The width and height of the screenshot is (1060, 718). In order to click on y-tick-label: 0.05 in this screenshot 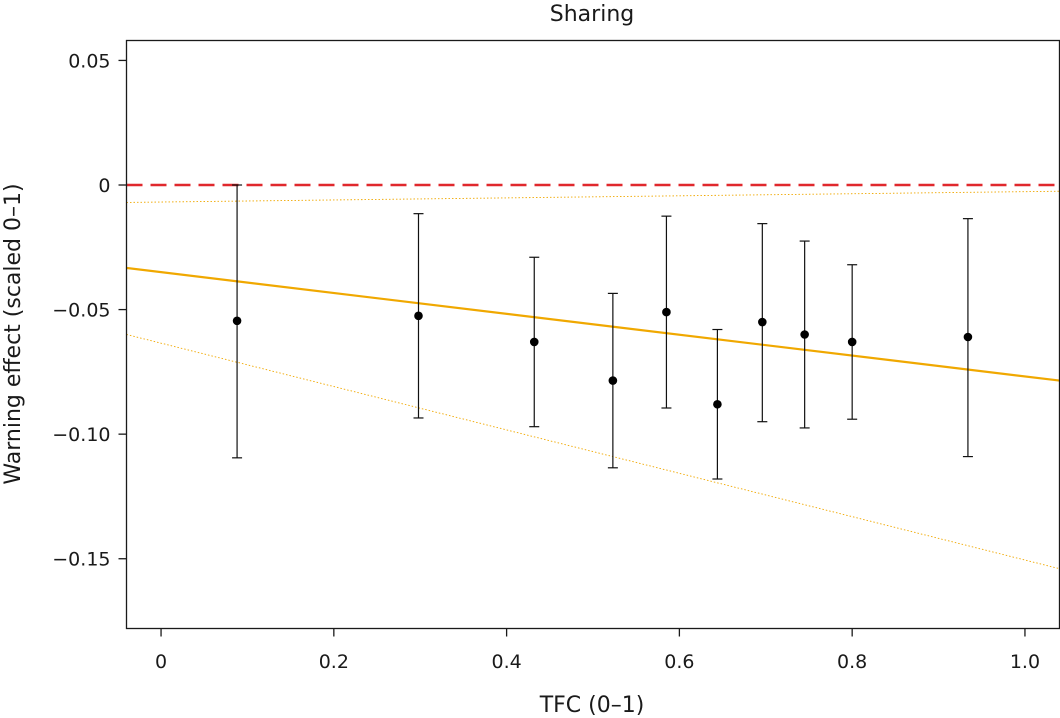, I will do `click(89, 61)`.